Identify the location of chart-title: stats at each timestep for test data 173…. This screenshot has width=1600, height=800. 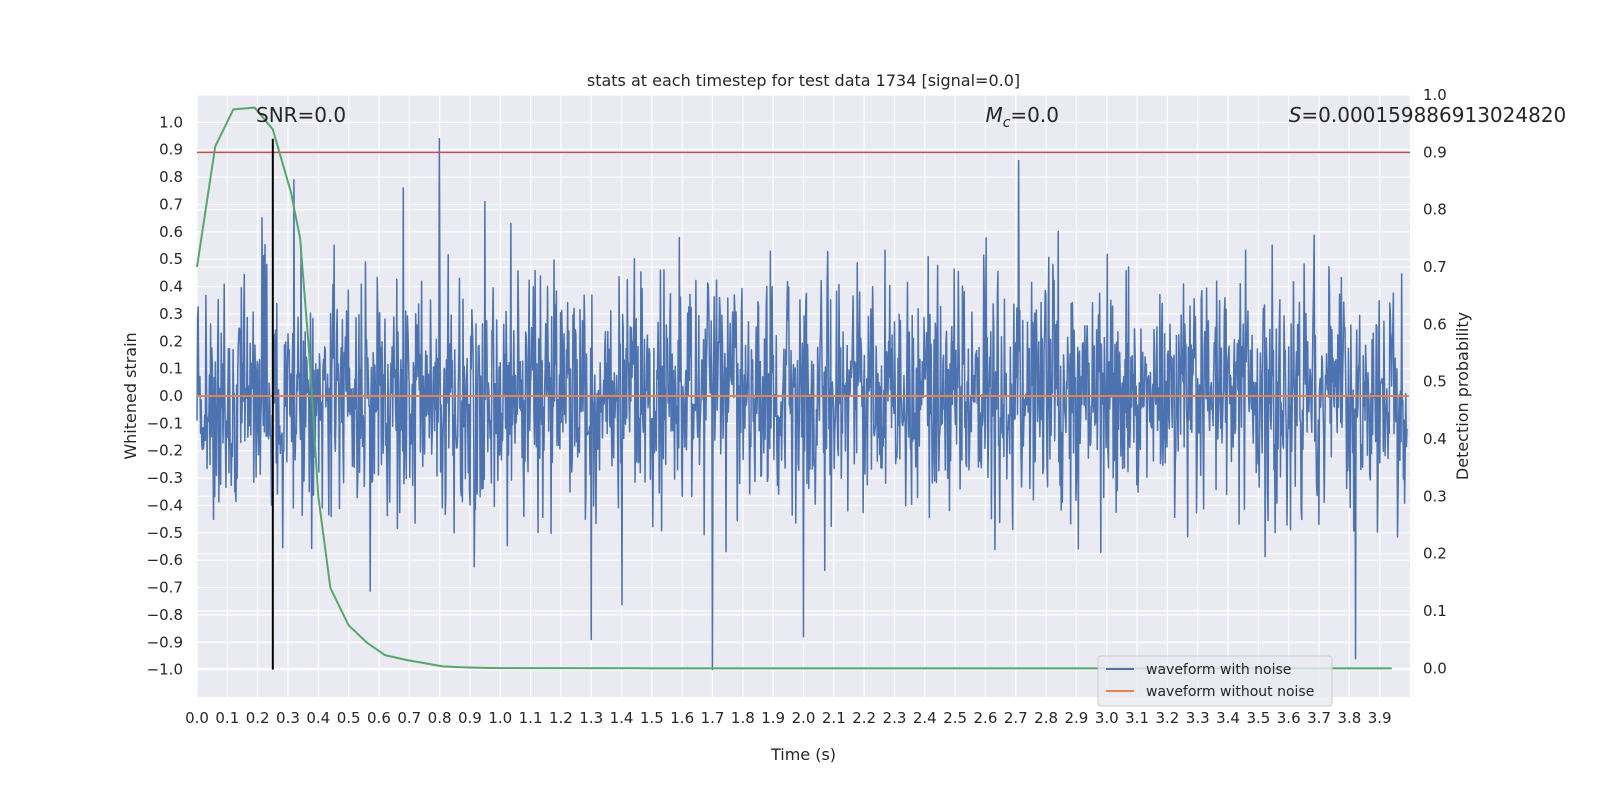
(803, 80).